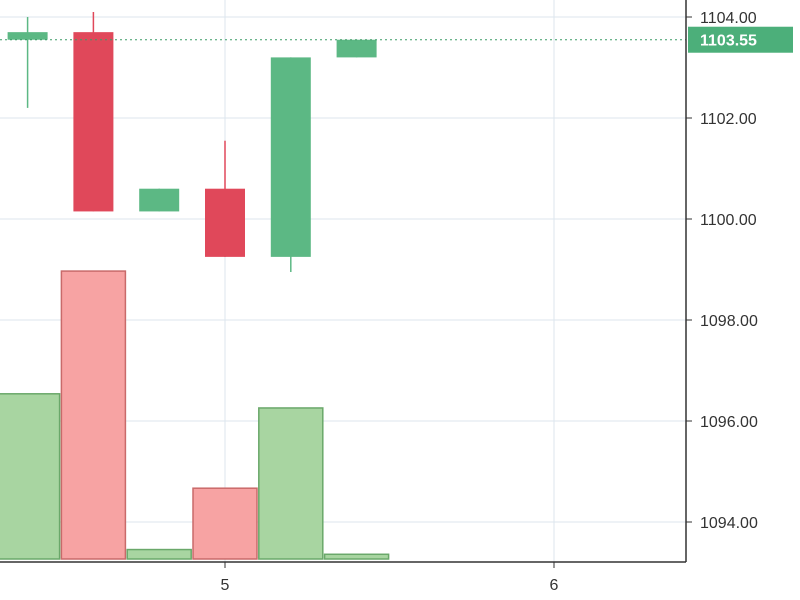  Describe the element at coordinates (728, 18) in the screenshot. I see `y-tick-label: 1104.00` at that location.